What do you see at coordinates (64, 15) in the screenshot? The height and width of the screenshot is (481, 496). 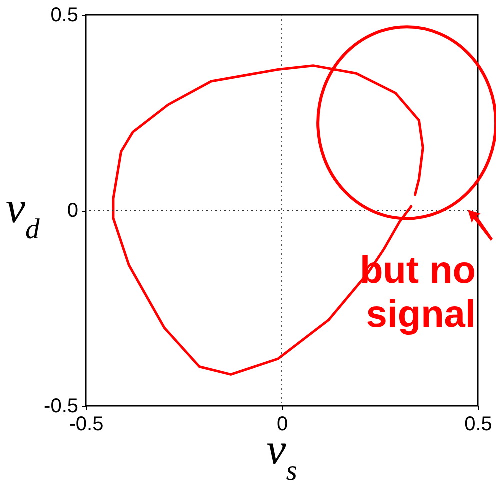 I see `y-tick-label: 0.5` at bounding box center [64, 15].